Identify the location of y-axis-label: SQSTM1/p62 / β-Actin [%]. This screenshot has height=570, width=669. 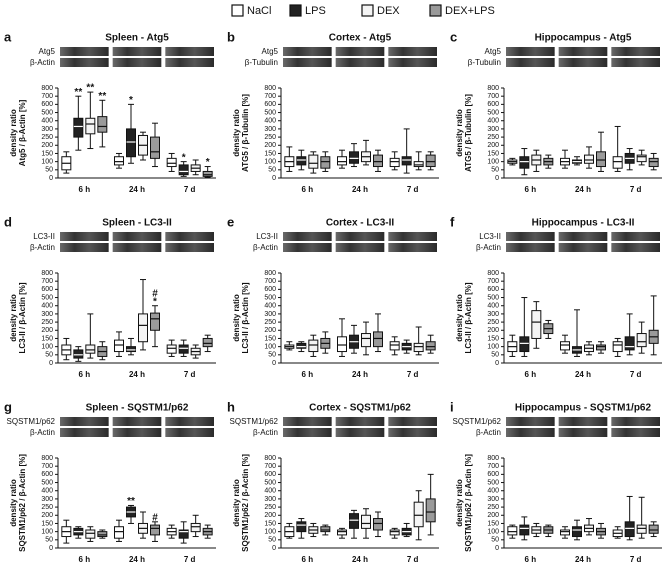
(22, 503).